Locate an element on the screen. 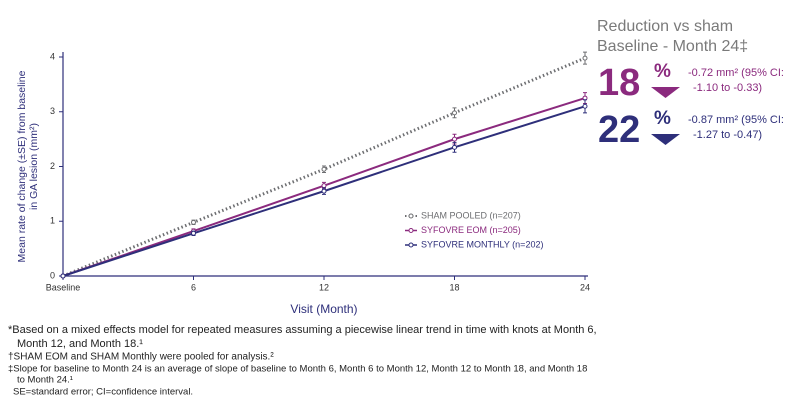 The height and width of the screenshot is (408, 800). legend-label: SYFOVRE EOM (n=205) is located at coordinates (471, 230).